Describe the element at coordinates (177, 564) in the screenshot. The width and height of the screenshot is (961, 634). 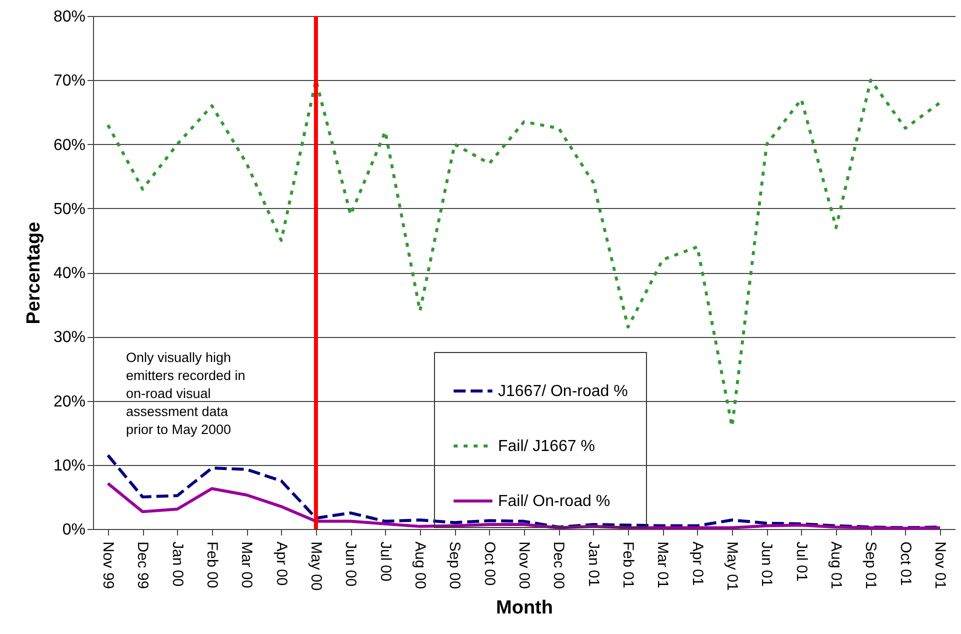
I see `x-tick-label: Jan 00` at that location.